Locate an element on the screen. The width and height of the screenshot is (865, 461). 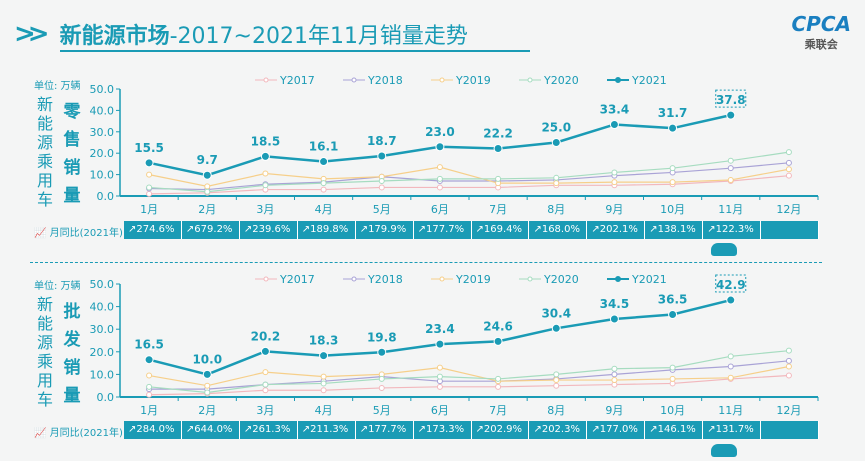
chart-title-wholesale: 批发销量 is located at coordinates (72, 354).